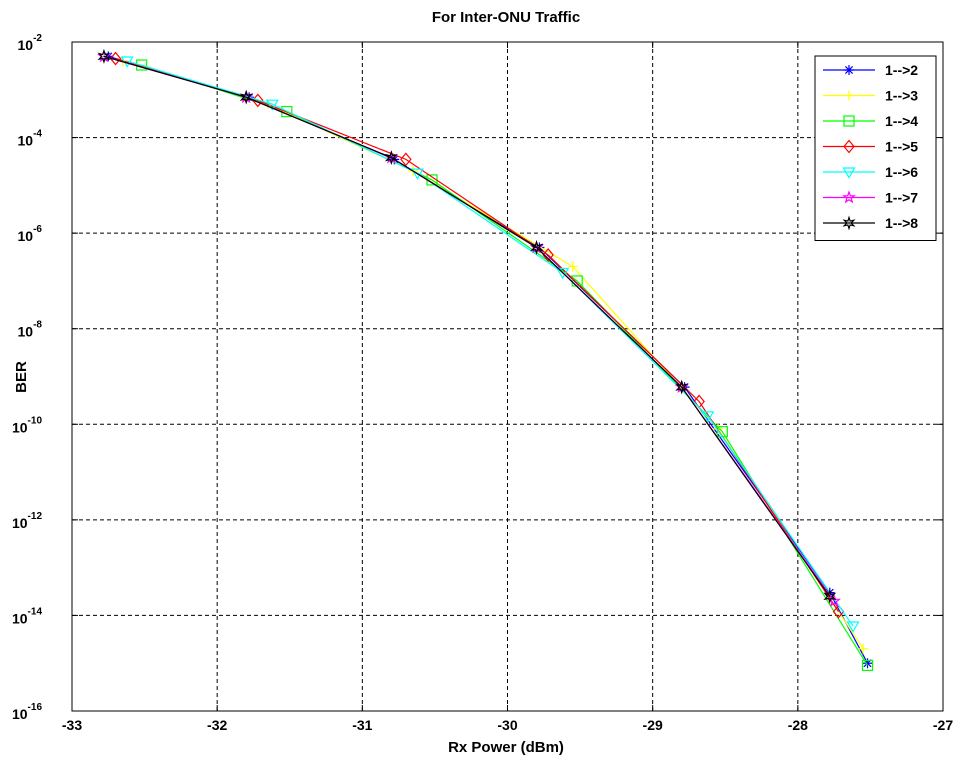 The image size is (960, 762). I want to click on legend-label: 1-->5, so click(901, 147).